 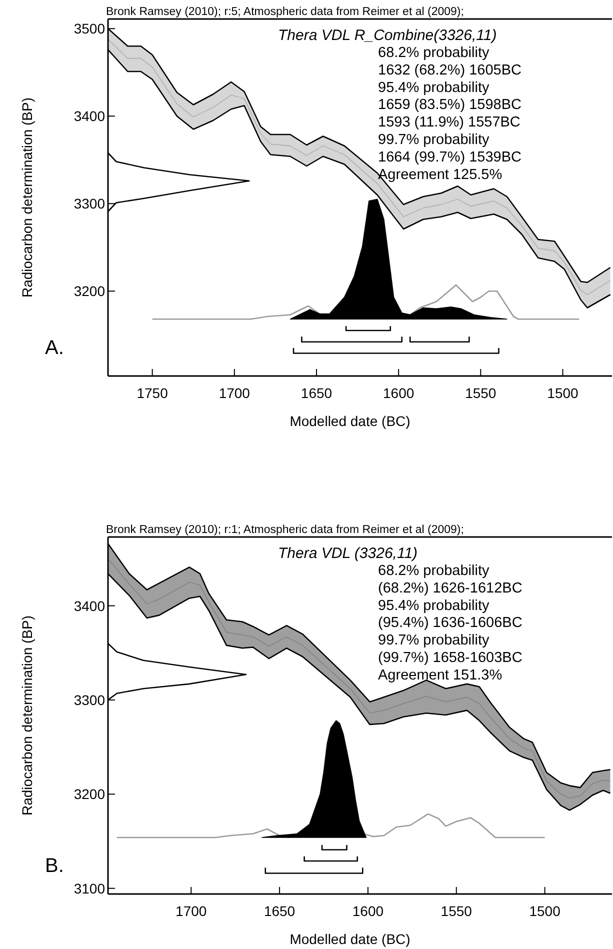 I want to click on text: Bronk Ramsey (2010); r:1; Atmospheric data from Reimer et al (2009);, so click(x=285, y=530).